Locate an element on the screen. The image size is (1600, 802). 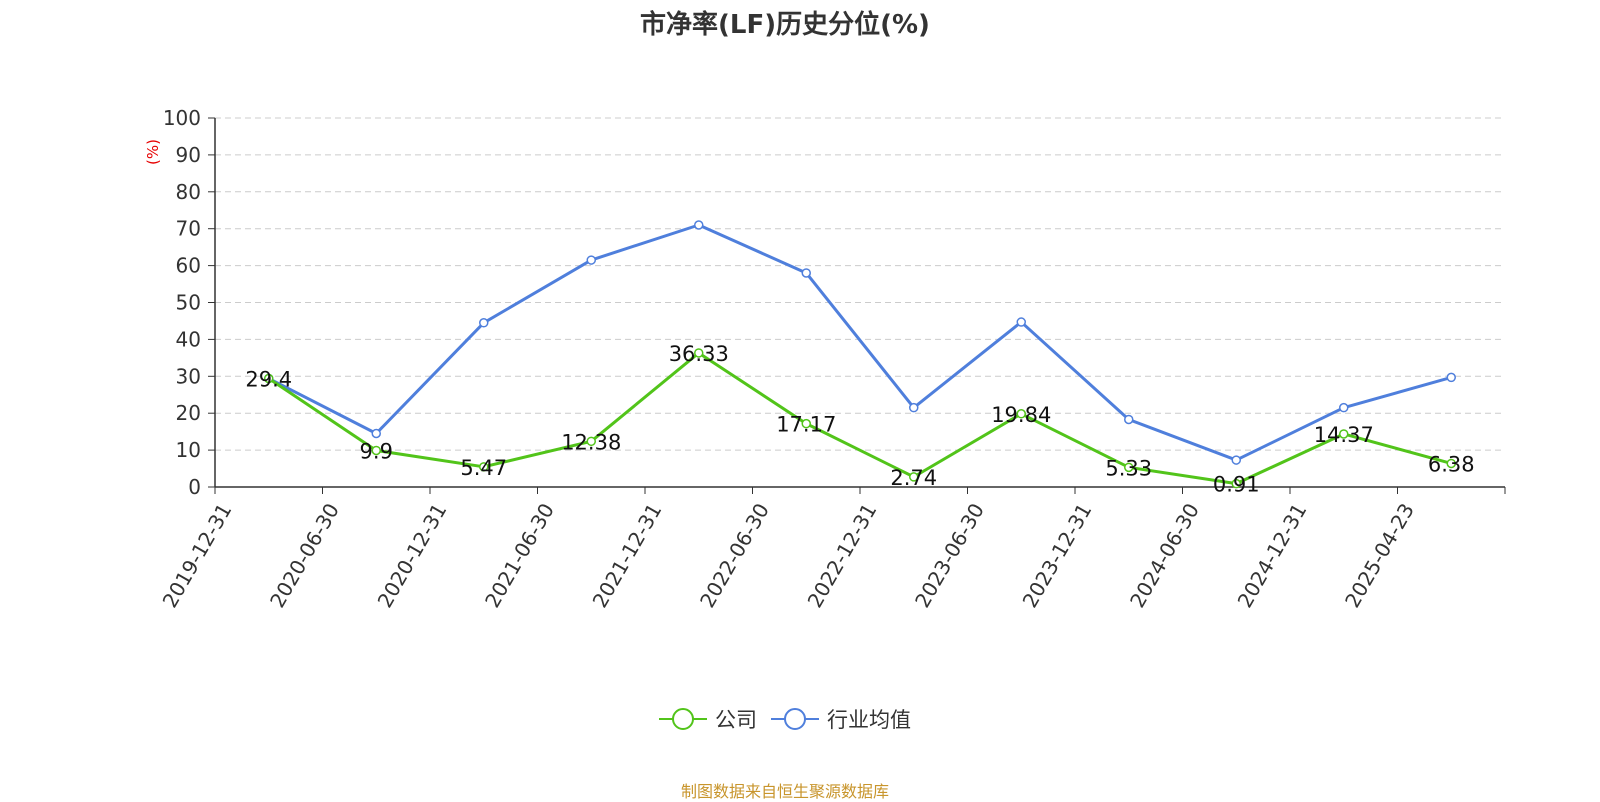
y-tick-label: 80 is located at coordinates (188, 192).